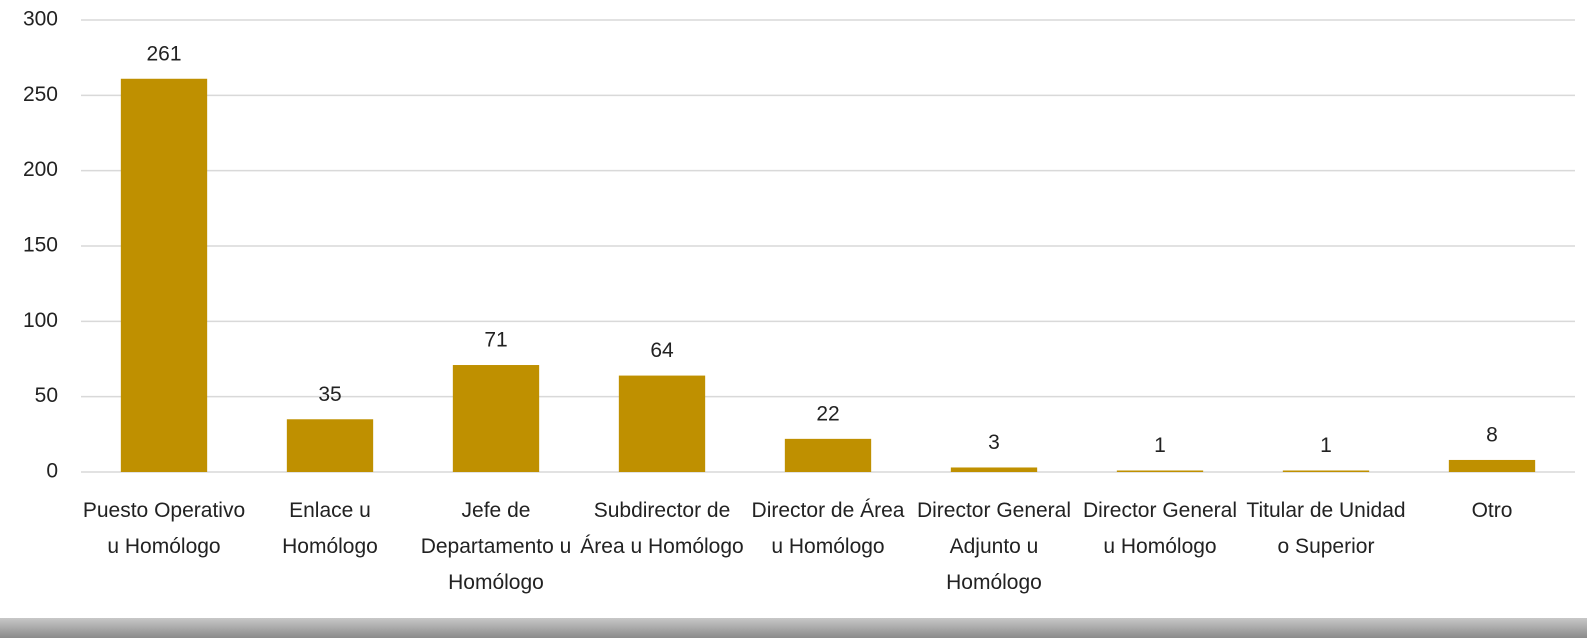 The image size is (1587, 638). What do you see at coordinates (330, 528) in the screenshot?
I see `x-tick-label: Enlace u Homólogo` at bounding box center [330, 528].